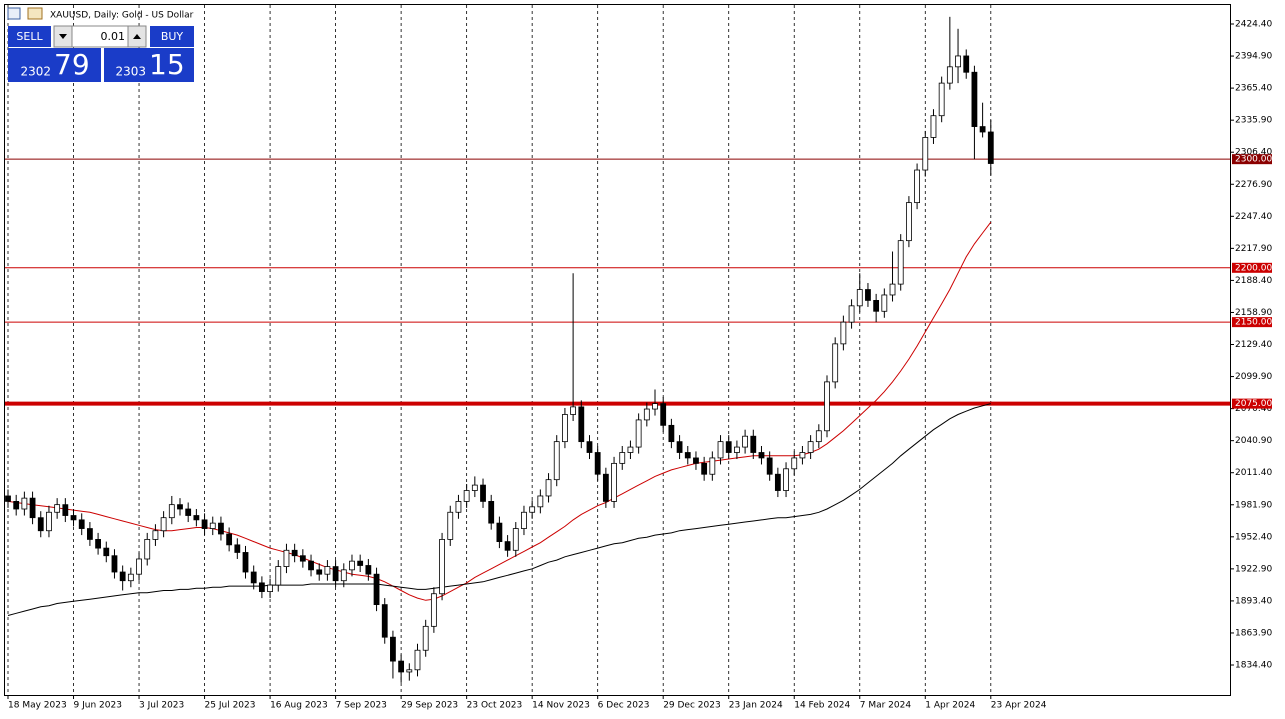  What do you see at coordinates (1253, 153) in the screenshot?
I see `y-tick-label: 2306.40` at bounding box center [1253, 153].